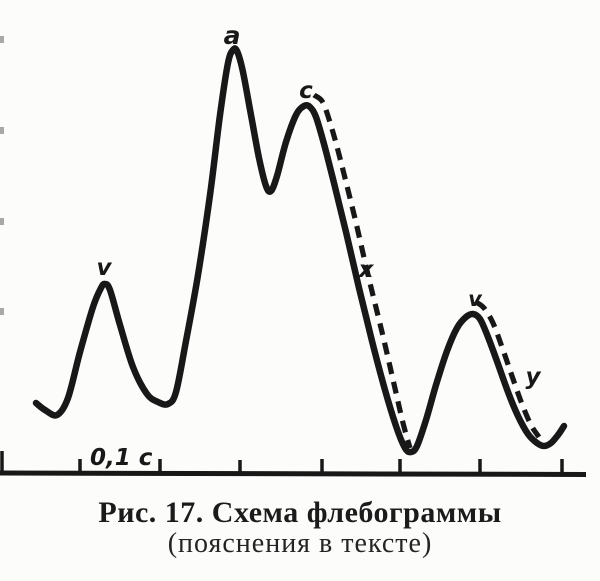 This screenshot has height=581, width=600. What do you see at coordinates (508, 369) in the screenshot?
I see `phlebogram-variant-descent-y` at bounding box center [508, 369].